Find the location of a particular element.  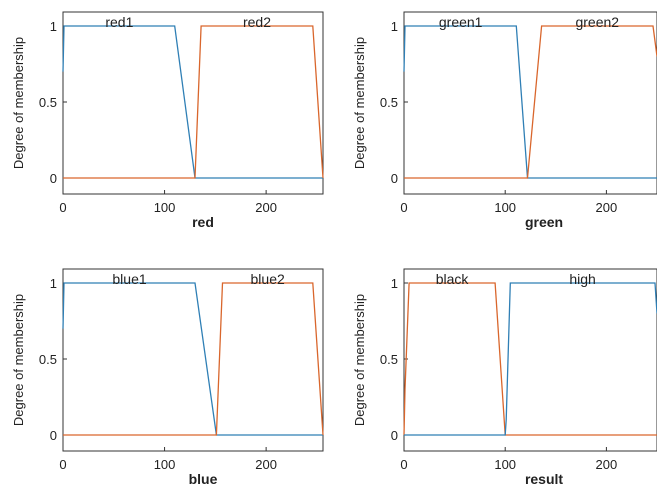

mf-label-blue1: blue1 is located at coordinates (129, 279).